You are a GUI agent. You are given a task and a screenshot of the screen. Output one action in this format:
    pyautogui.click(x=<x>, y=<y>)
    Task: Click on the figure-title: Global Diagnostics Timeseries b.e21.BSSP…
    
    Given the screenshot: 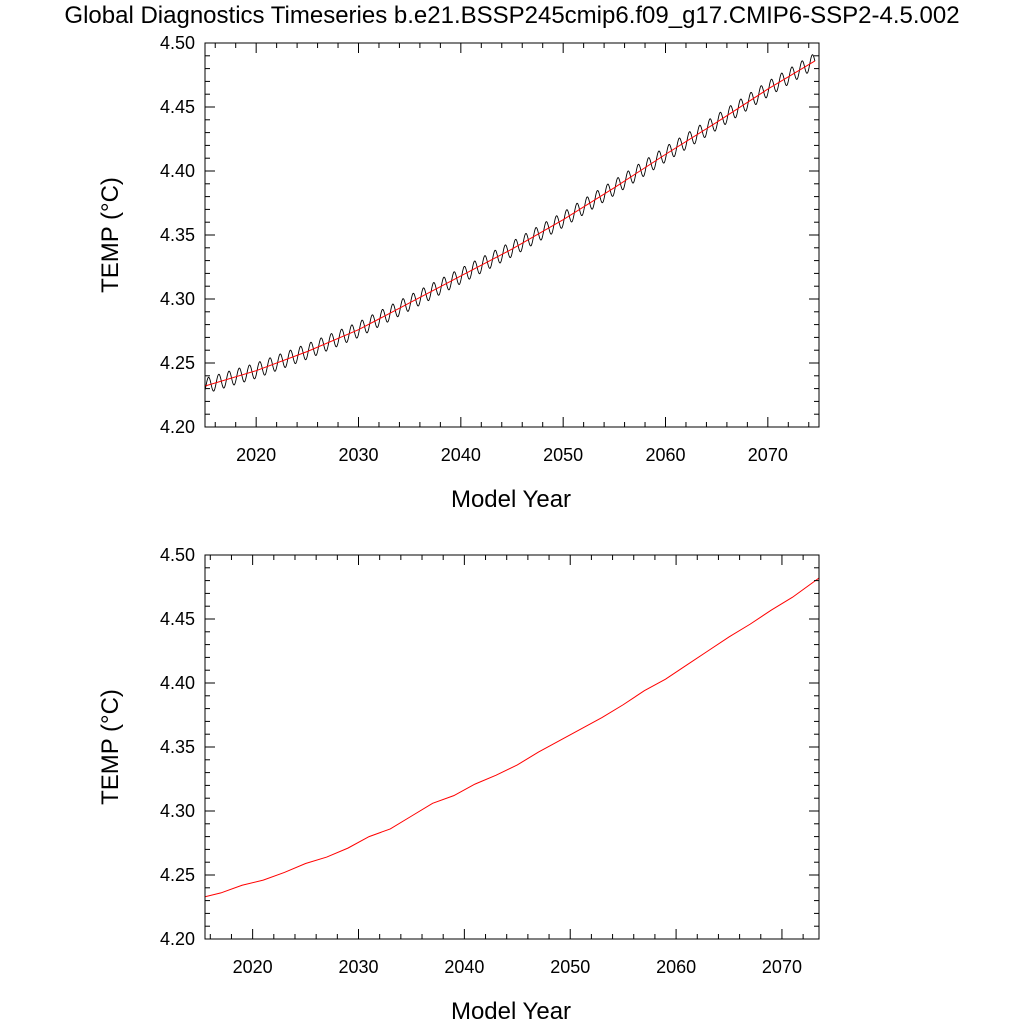 What is the action you would take?
    pyautogui.click(x=512, y=15)
    